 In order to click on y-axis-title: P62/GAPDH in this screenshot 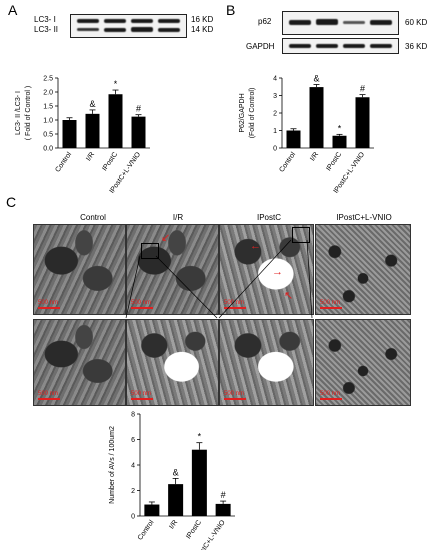, I will do `click(242, 112)`.